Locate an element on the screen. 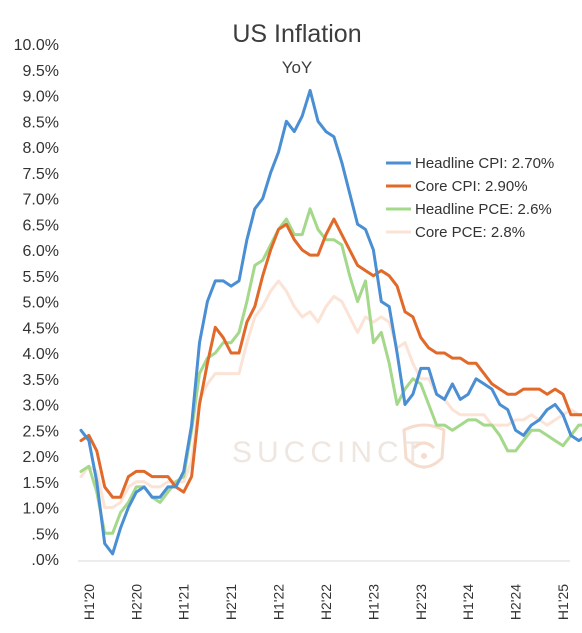  y-tick-label: 7.0% is located at coordinates (41, 200).